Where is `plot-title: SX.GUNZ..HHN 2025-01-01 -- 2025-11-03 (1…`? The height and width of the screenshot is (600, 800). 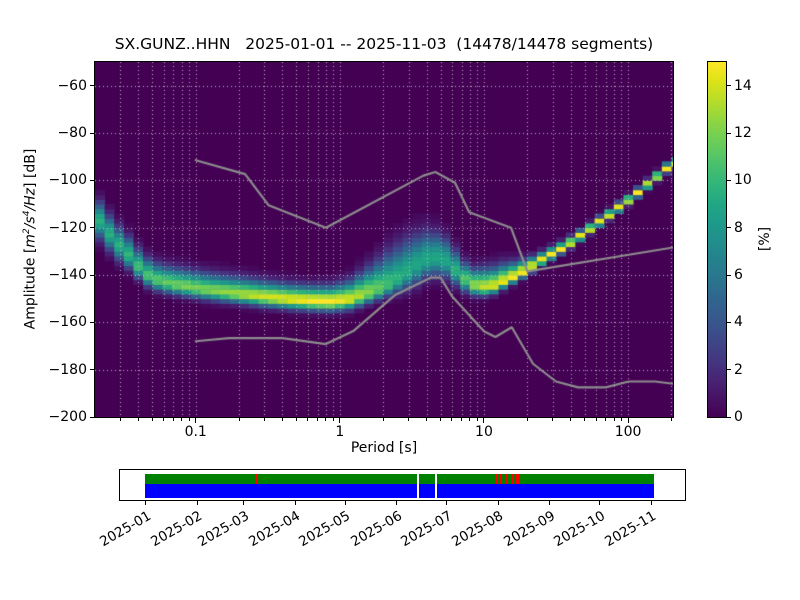
plot-title: SX.GUNZ..HHN 2025-01-01 -- 2025-11-03 (1… is located at coordinates (384, 44).